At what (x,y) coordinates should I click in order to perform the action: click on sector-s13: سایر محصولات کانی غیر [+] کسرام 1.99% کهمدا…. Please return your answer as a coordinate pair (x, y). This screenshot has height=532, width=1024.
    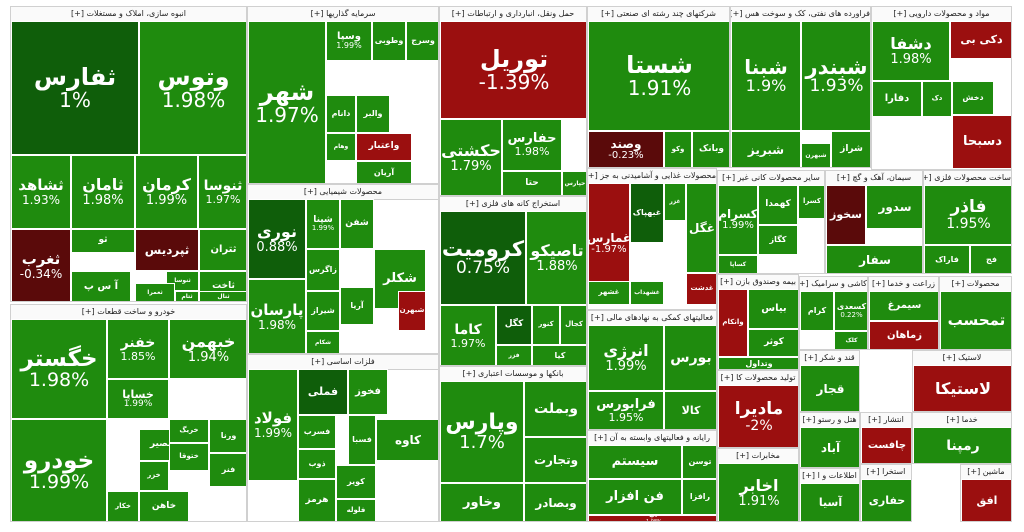
    Looking at the image, I should click on (771, 222).